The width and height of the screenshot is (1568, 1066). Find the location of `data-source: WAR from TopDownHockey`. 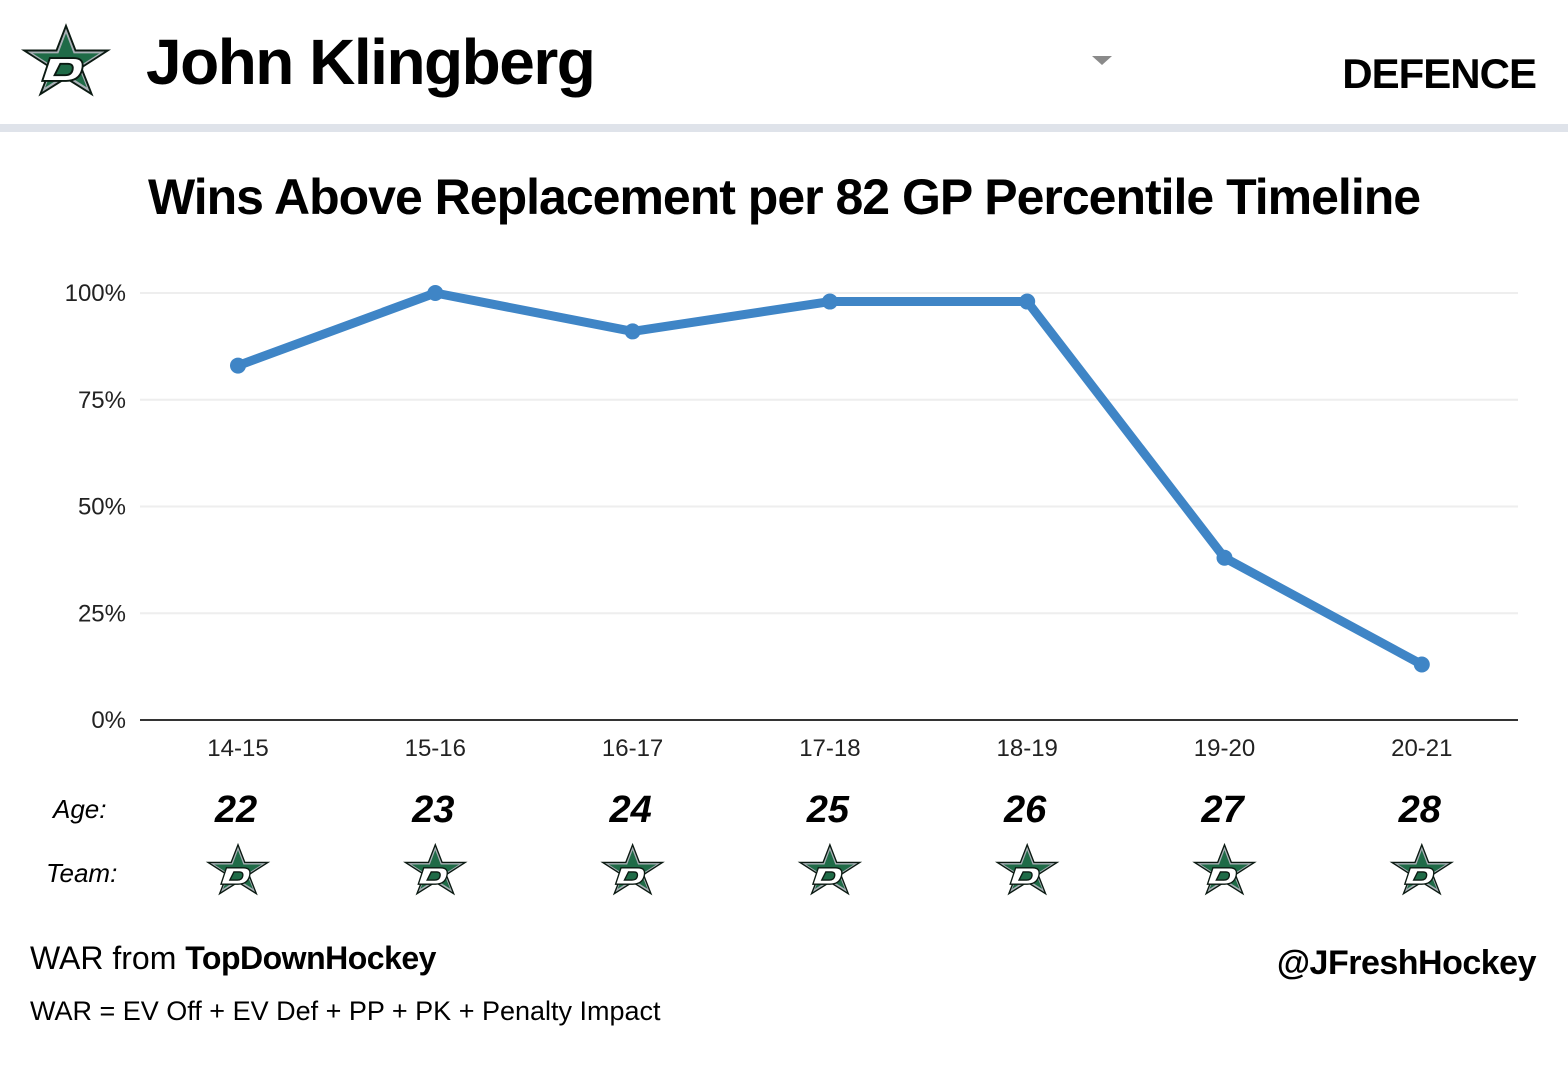

data-source: WAR from TopDownHockey is located at coordinates (233, 958).